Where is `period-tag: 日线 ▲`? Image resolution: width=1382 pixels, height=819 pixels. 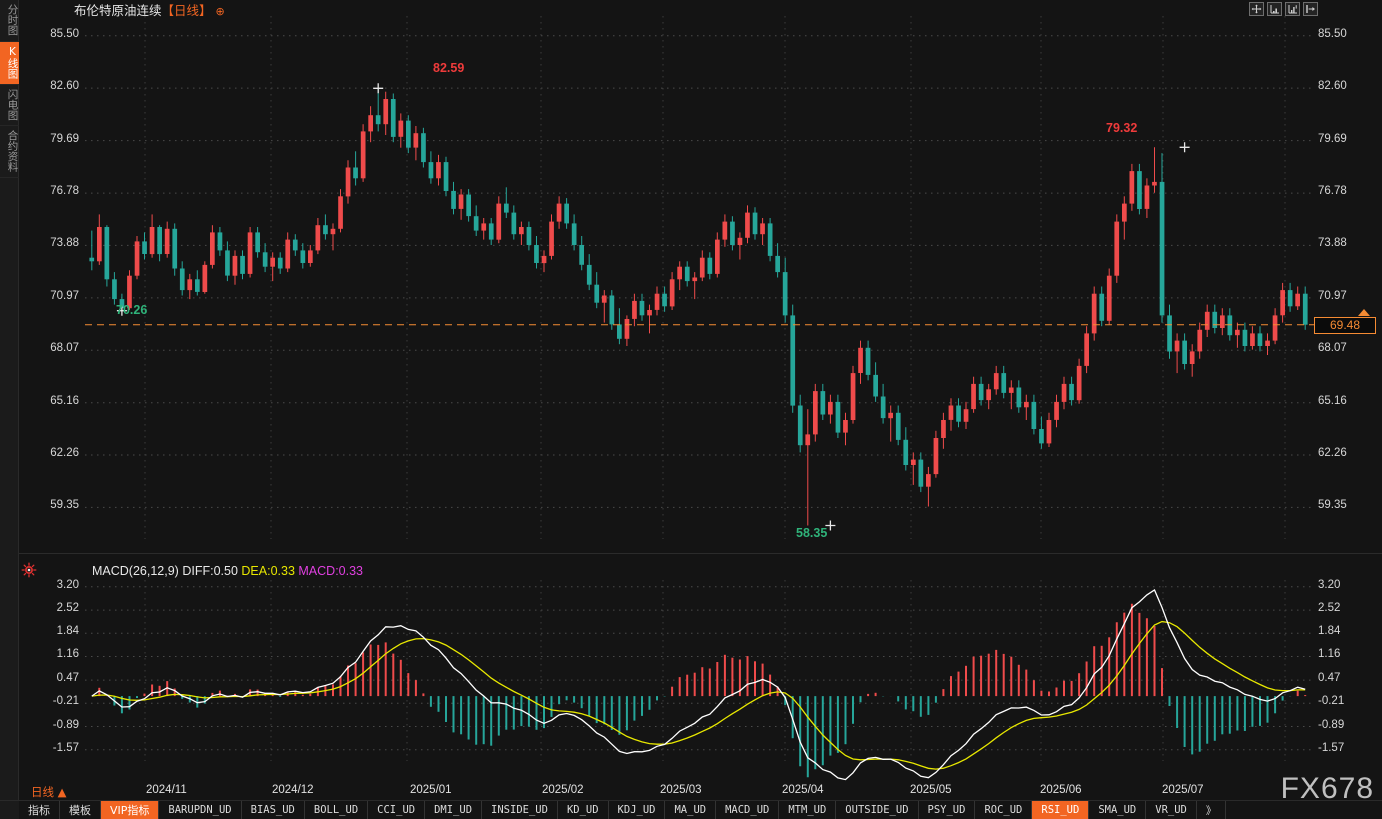 period-tag: 日线 ▲ is located at coordinates (49, 792).